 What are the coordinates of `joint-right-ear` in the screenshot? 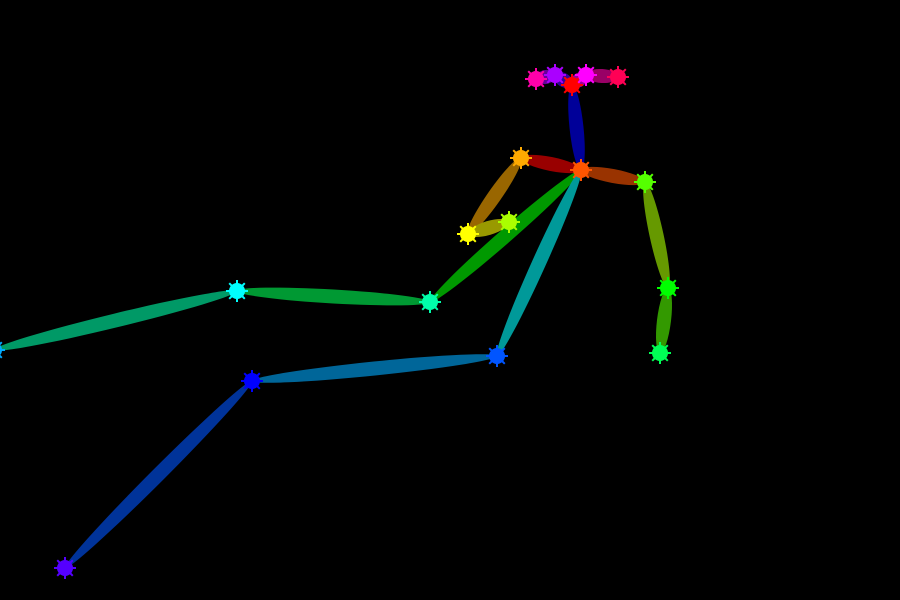 It's located at (536, 79).